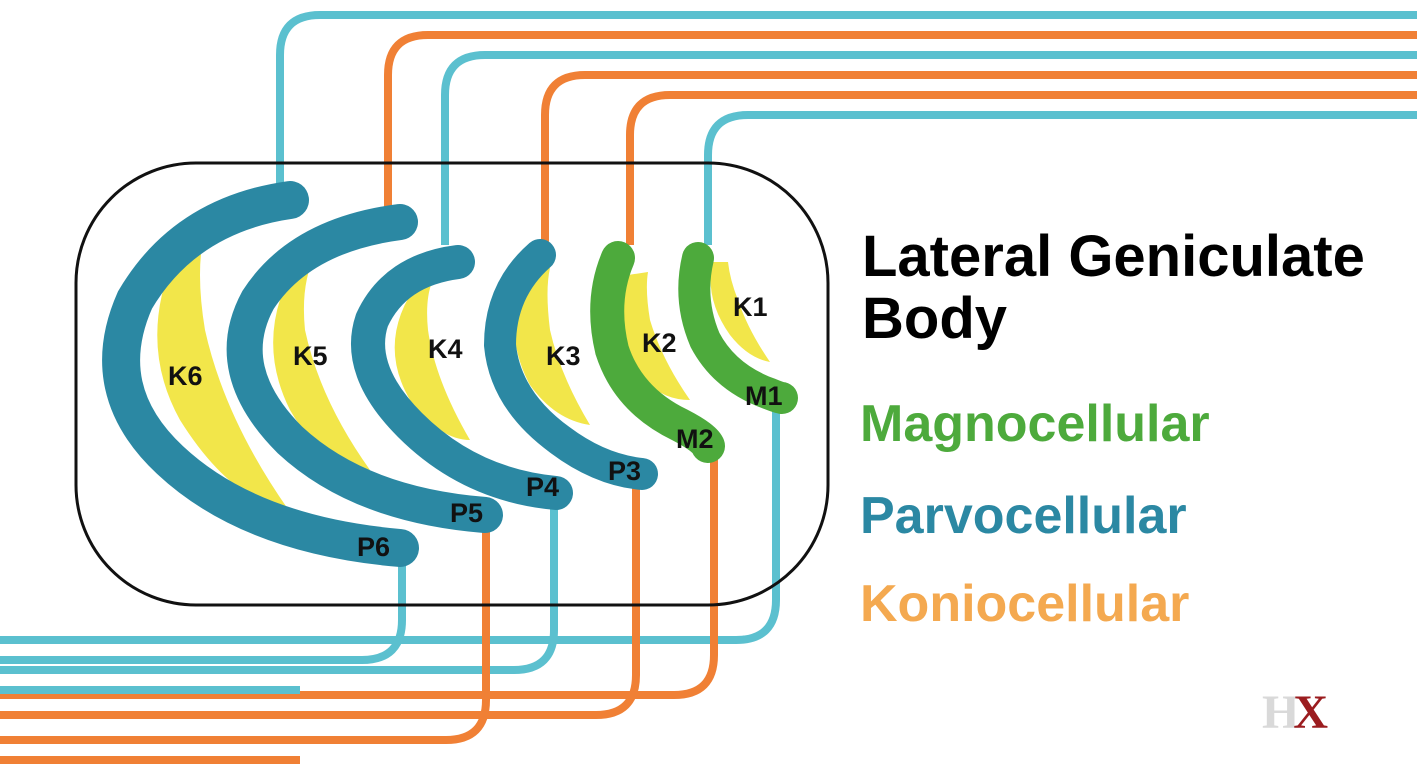 The height and width of the screenshot is (780, 1417). Describe the element at coordinates (223, 368) in the screenshot. I see `konio-band-k6` at that location.